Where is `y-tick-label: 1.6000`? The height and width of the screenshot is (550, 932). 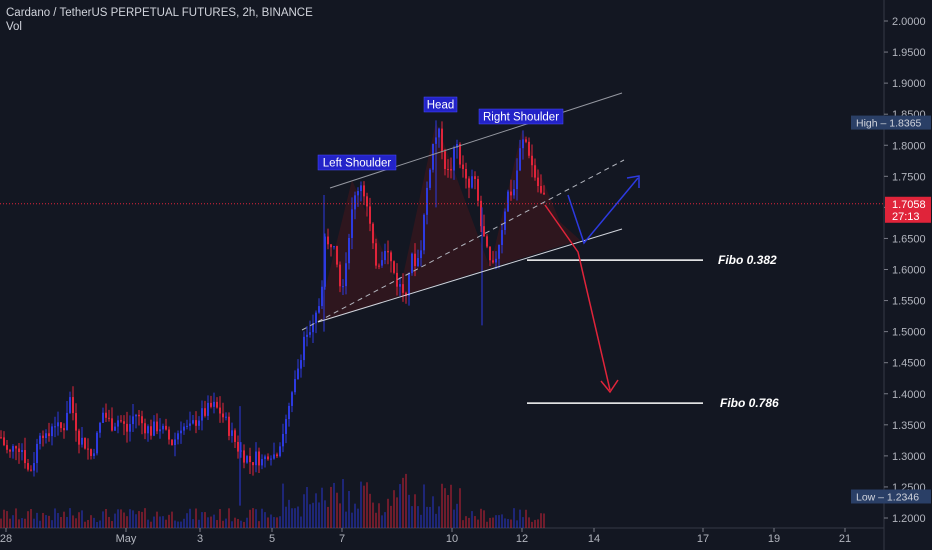
y-tick-label: 1.6000 is located at coordinates (909, 271).